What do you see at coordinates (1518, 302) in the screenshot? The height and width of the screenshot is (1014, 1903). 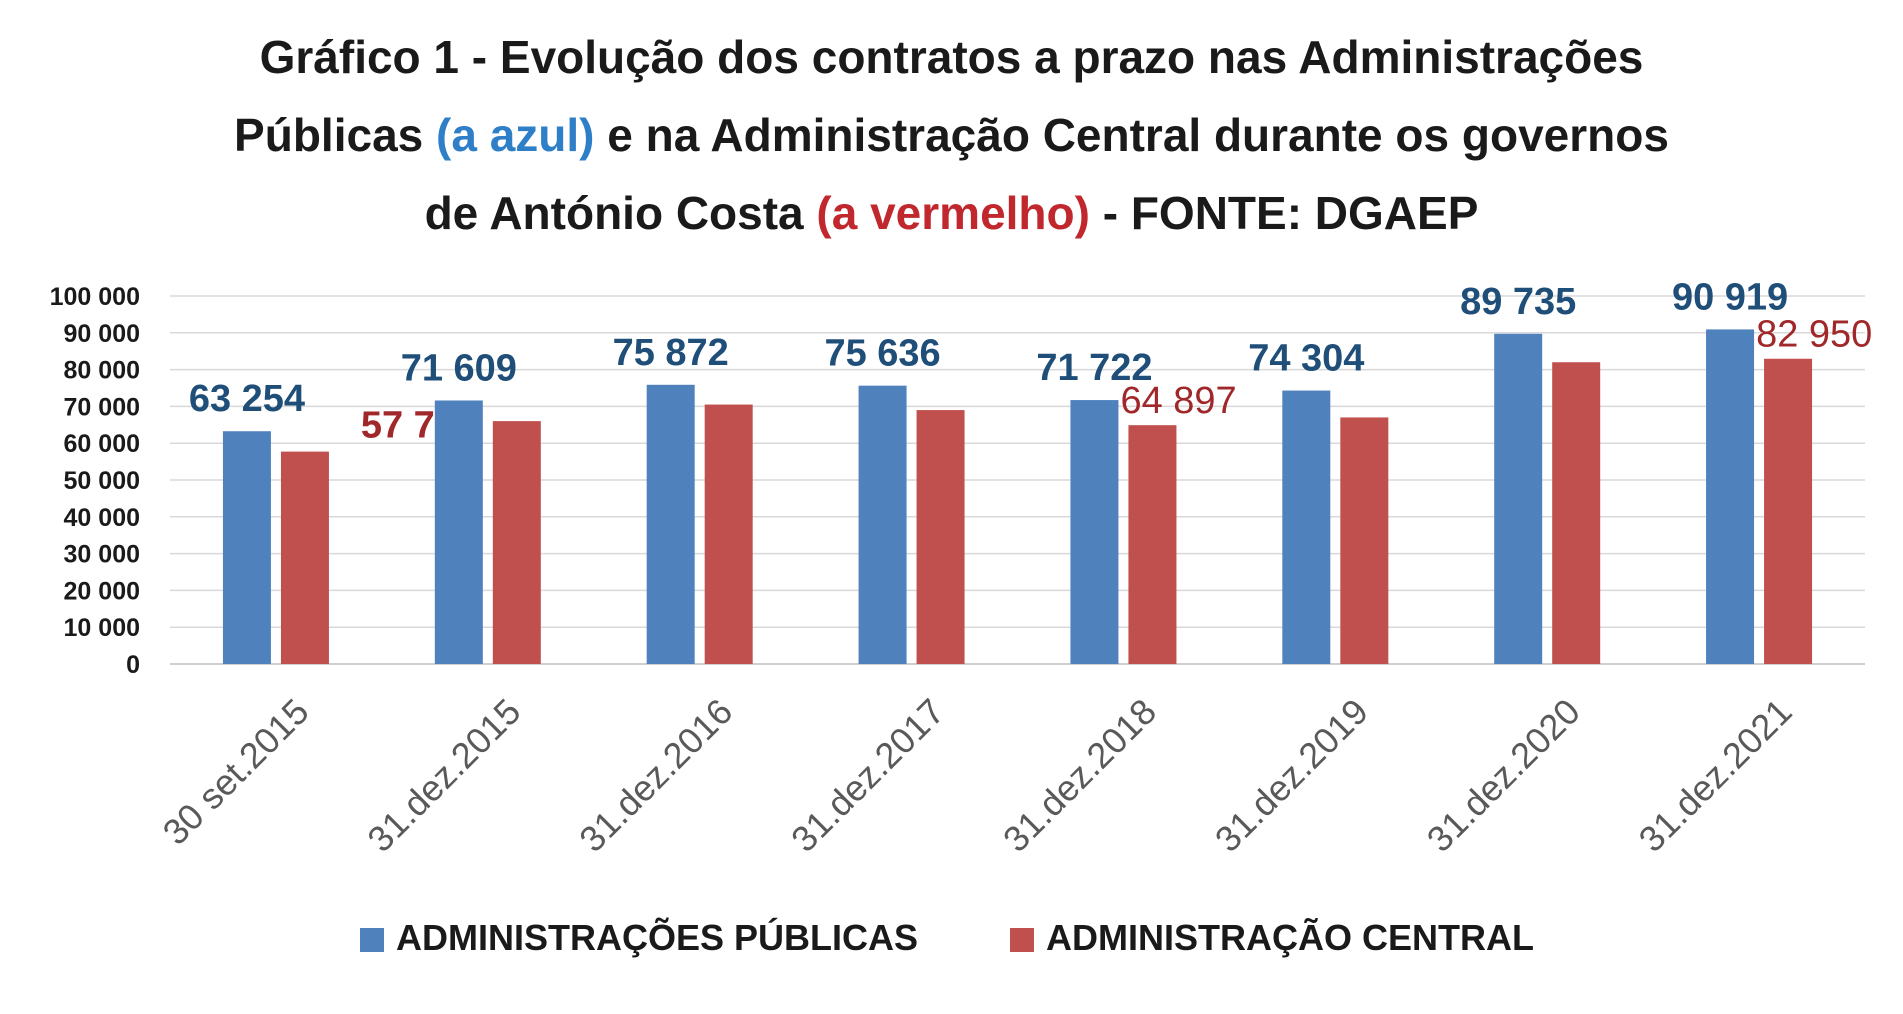 I see `data-label-administracoes-publicas: 89 735` at bounding box center [1518, 302].